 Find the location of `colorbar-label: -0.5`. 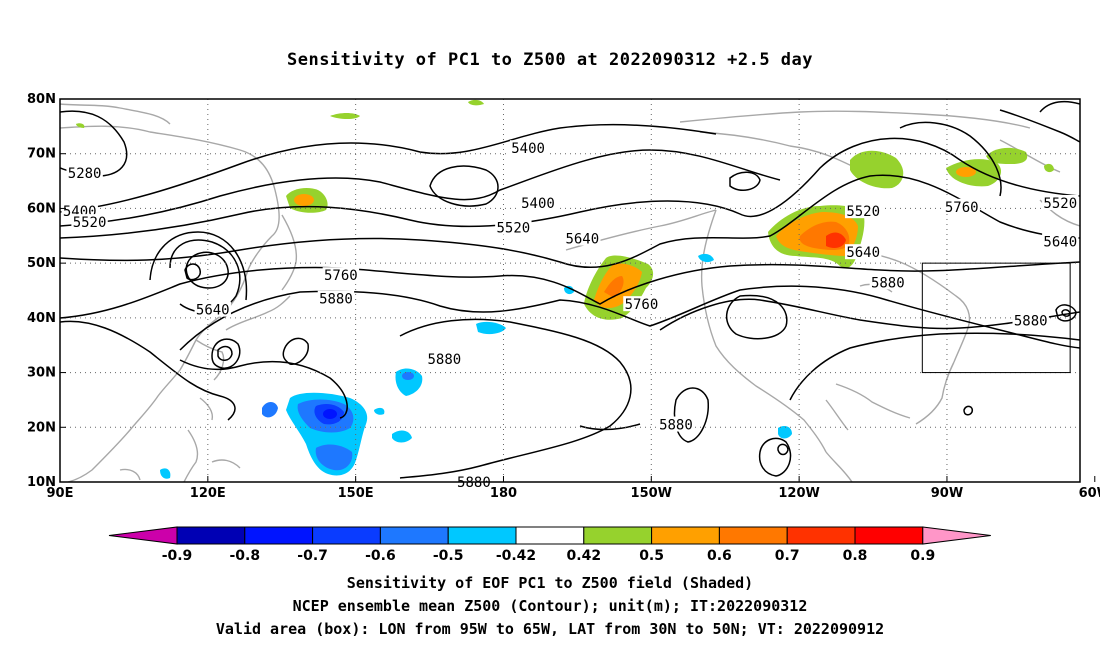

colorbar-label: -0.5 is located at coordinates (448, 556).